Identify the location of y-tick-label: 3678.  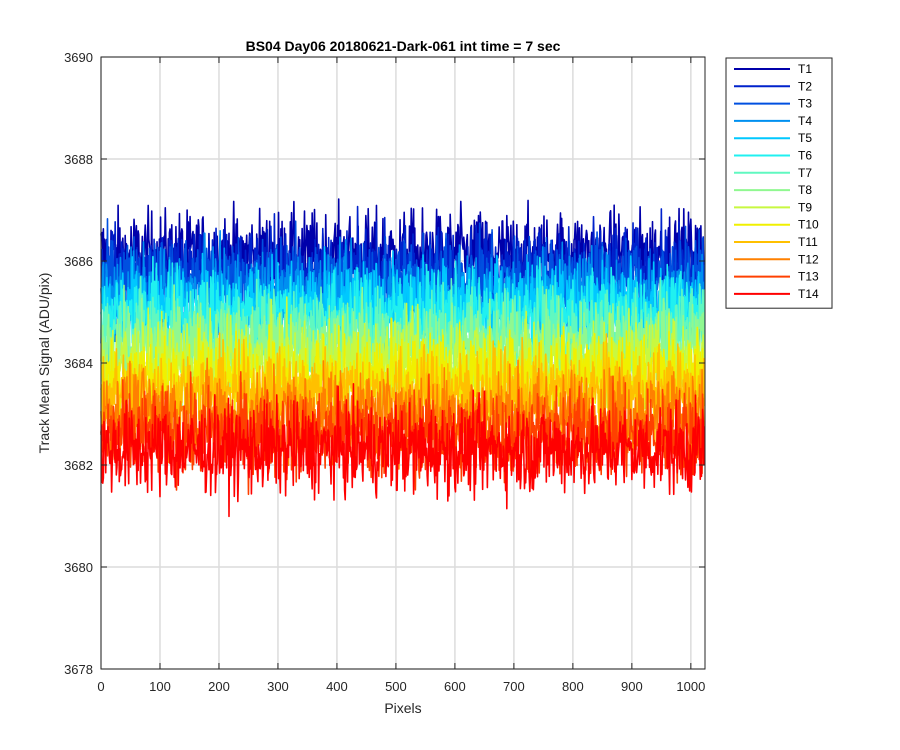
(78, 669).